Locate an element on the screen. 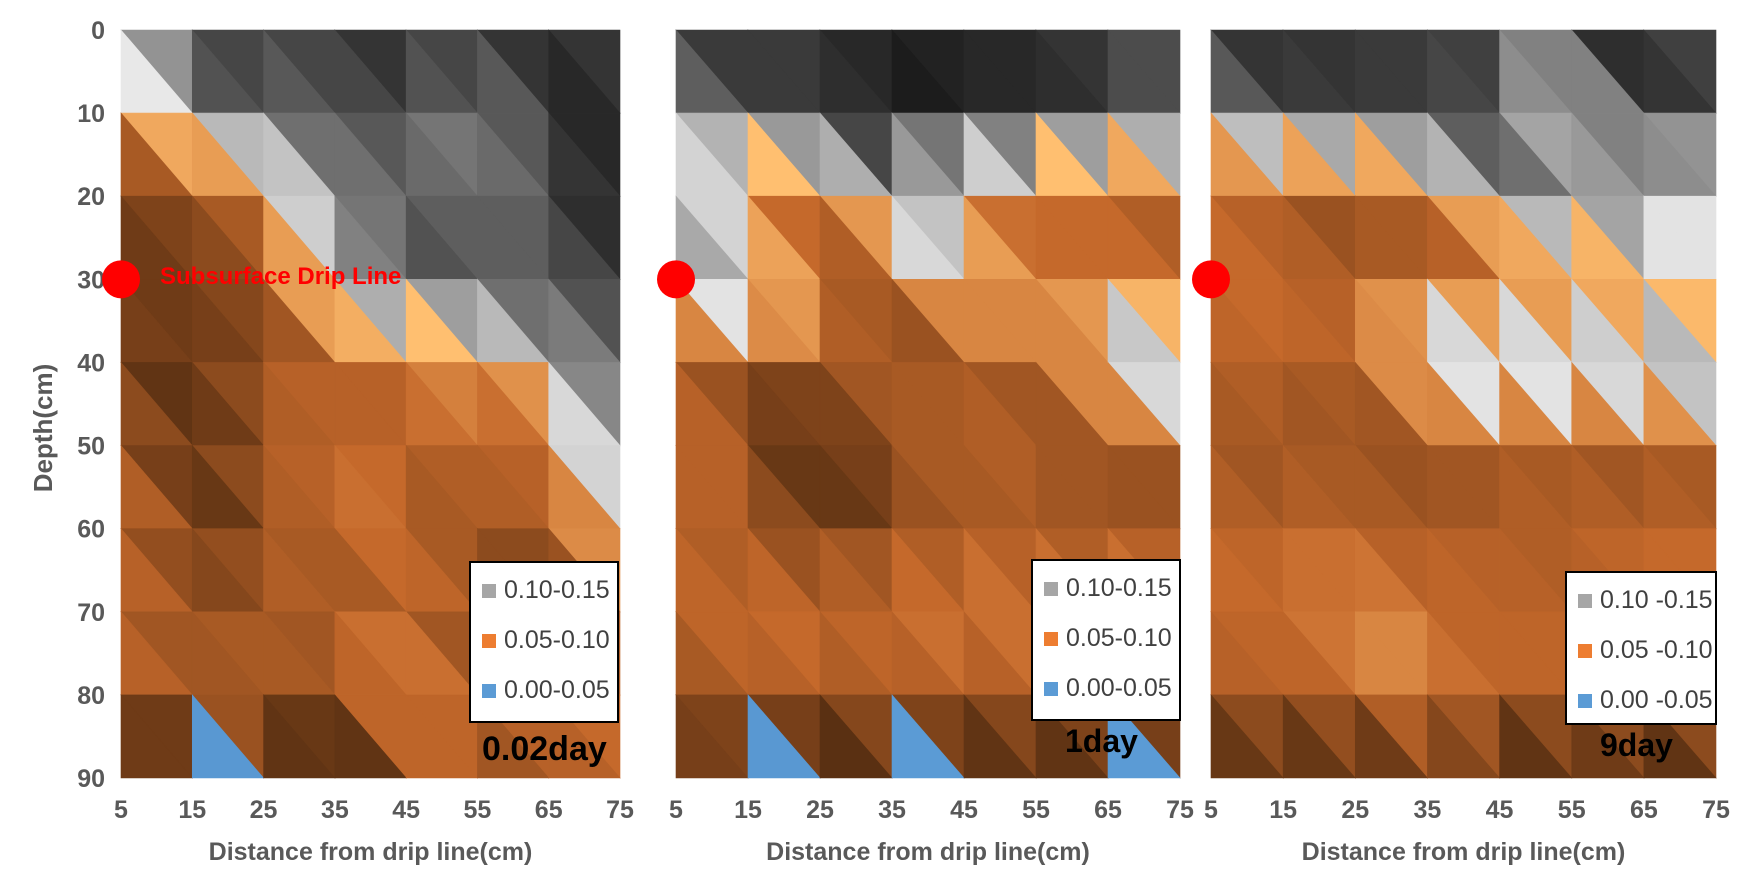  y-tick-label: 70 is located at coordinates (91, 613).